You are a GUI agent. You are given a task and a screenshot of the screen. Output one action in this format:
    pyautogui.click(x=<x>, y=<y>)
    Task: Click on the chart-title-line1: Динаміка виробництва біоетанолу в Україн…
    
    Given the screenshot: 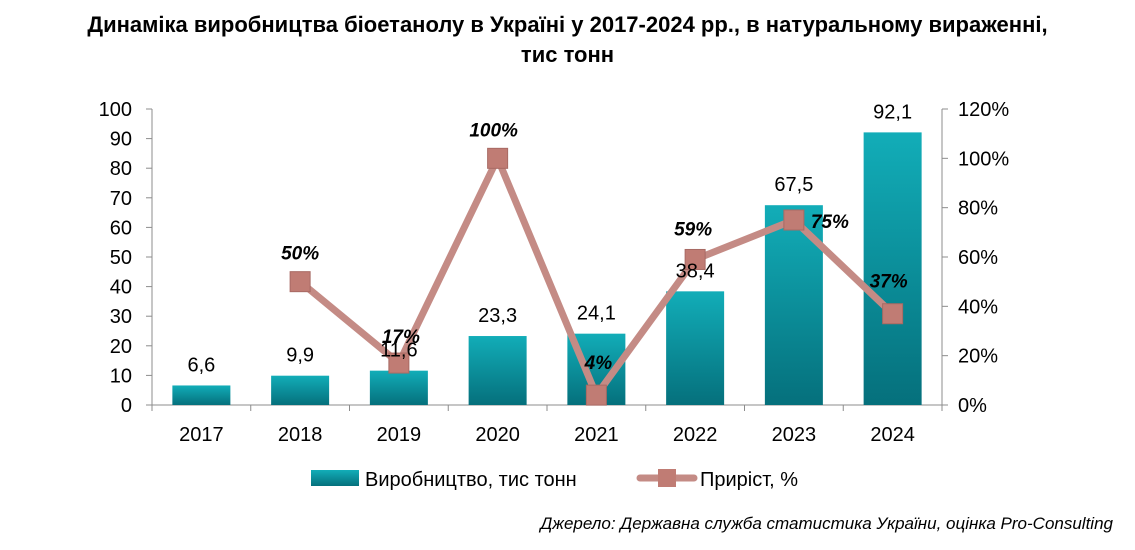 What is the action you would take?
    pyautogui.click(x=567, y=24)
    